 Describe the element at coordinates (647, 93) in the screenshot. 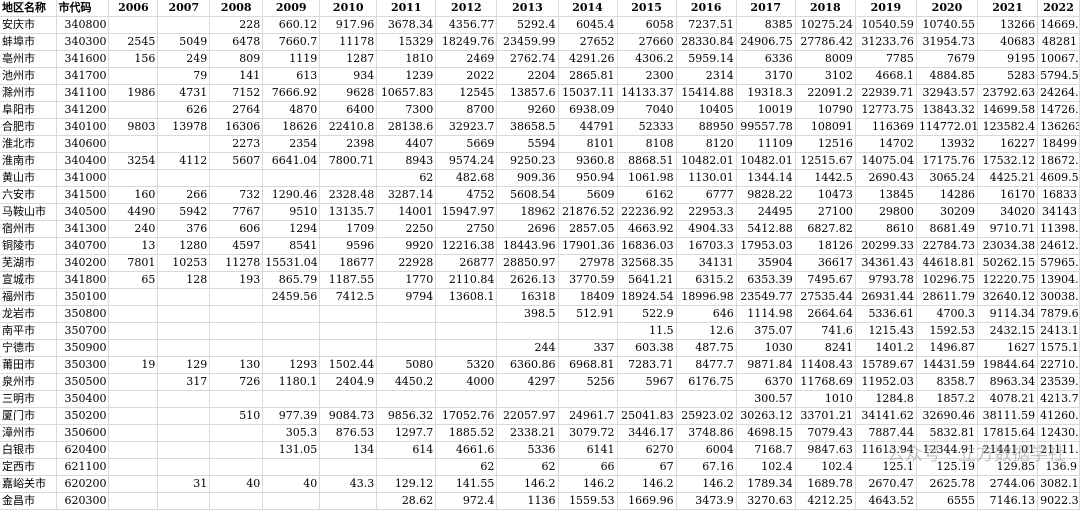

I see `value-cell: 14133.37` at that location.